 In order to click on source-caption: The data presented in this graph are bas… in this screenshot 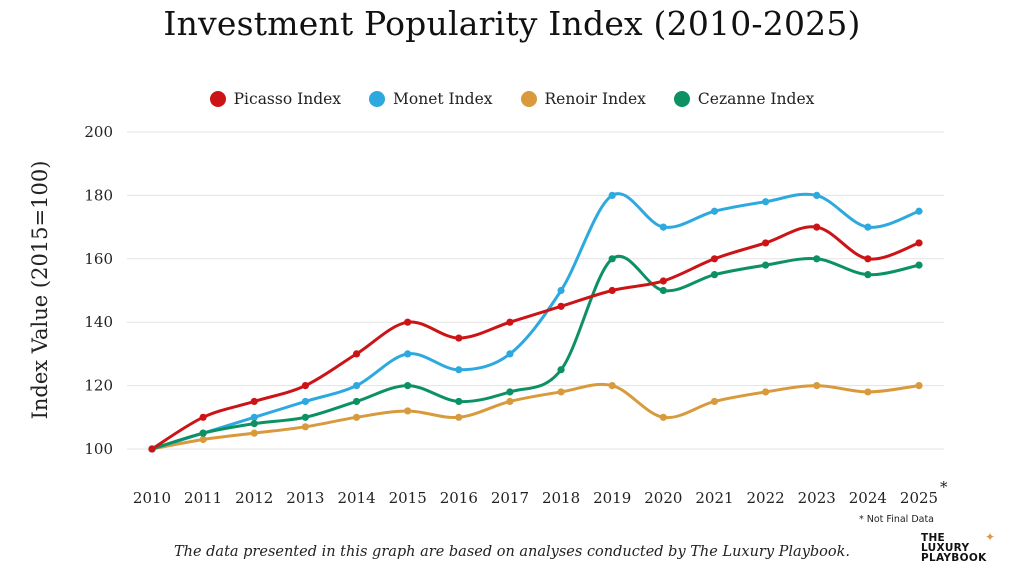, I will do `click(512, 552)`.